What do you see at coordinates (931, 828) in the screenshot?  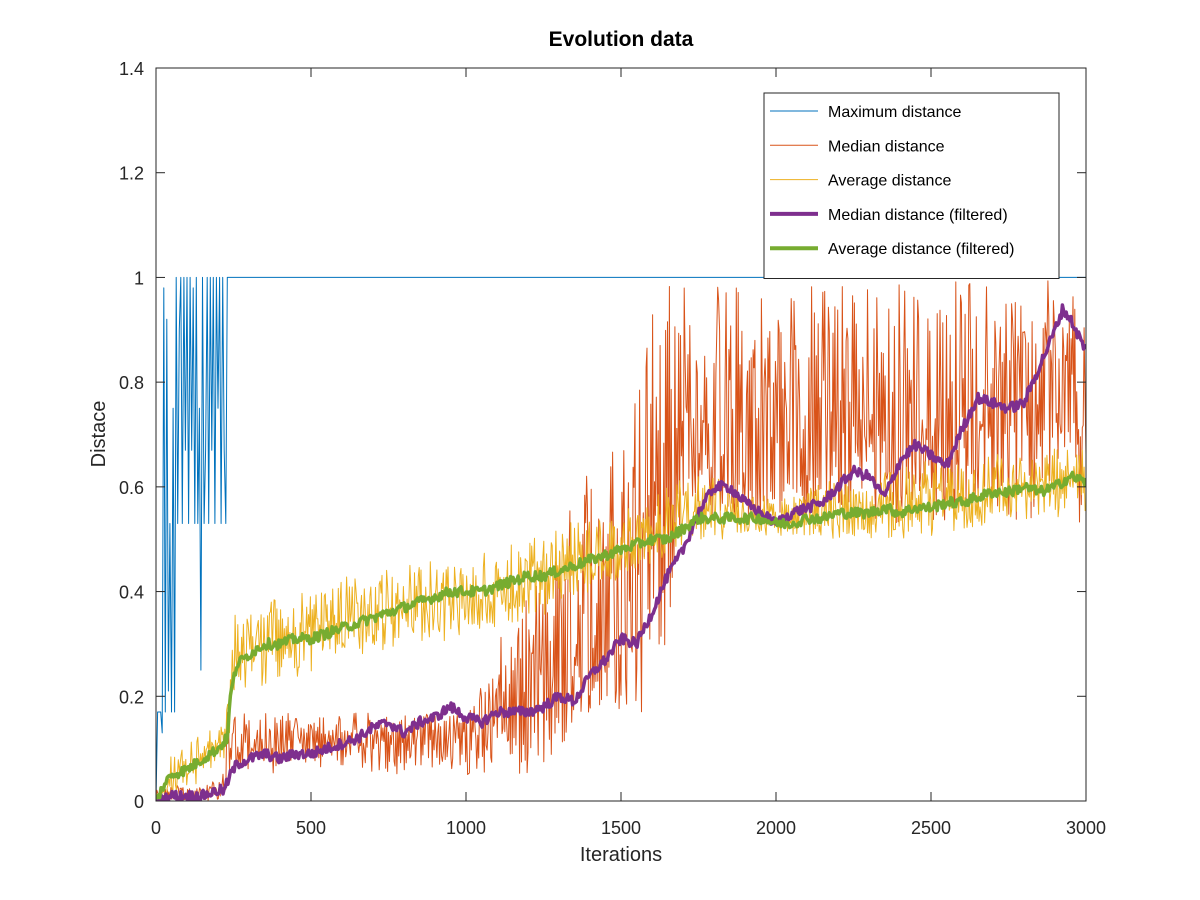 I see `x-tick-label: 2500` at bounding box center [931, 828].